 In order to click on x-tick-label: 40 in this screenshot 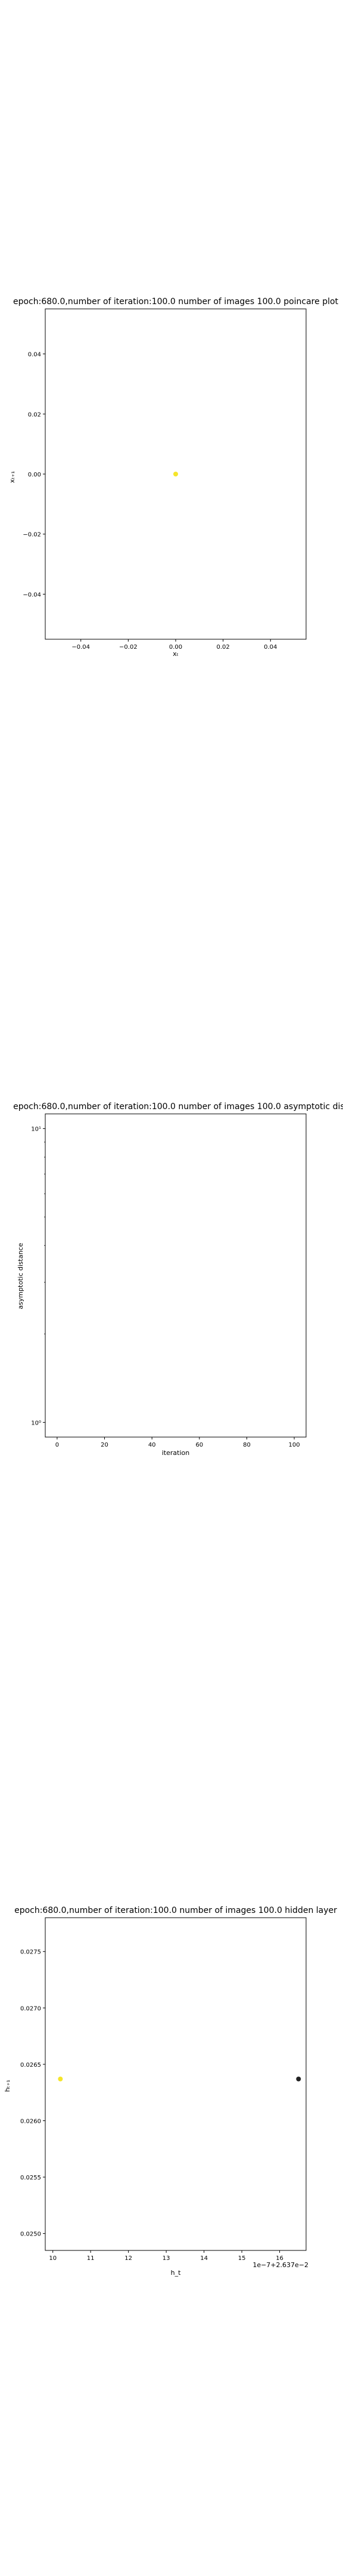, I will do `click(152, 1445)`.